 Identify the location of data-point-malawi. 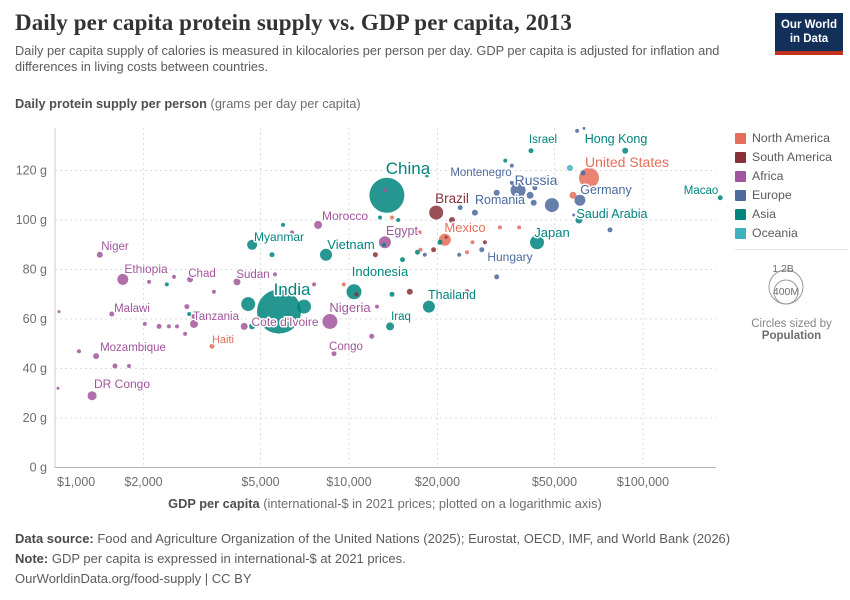
(112, 314).